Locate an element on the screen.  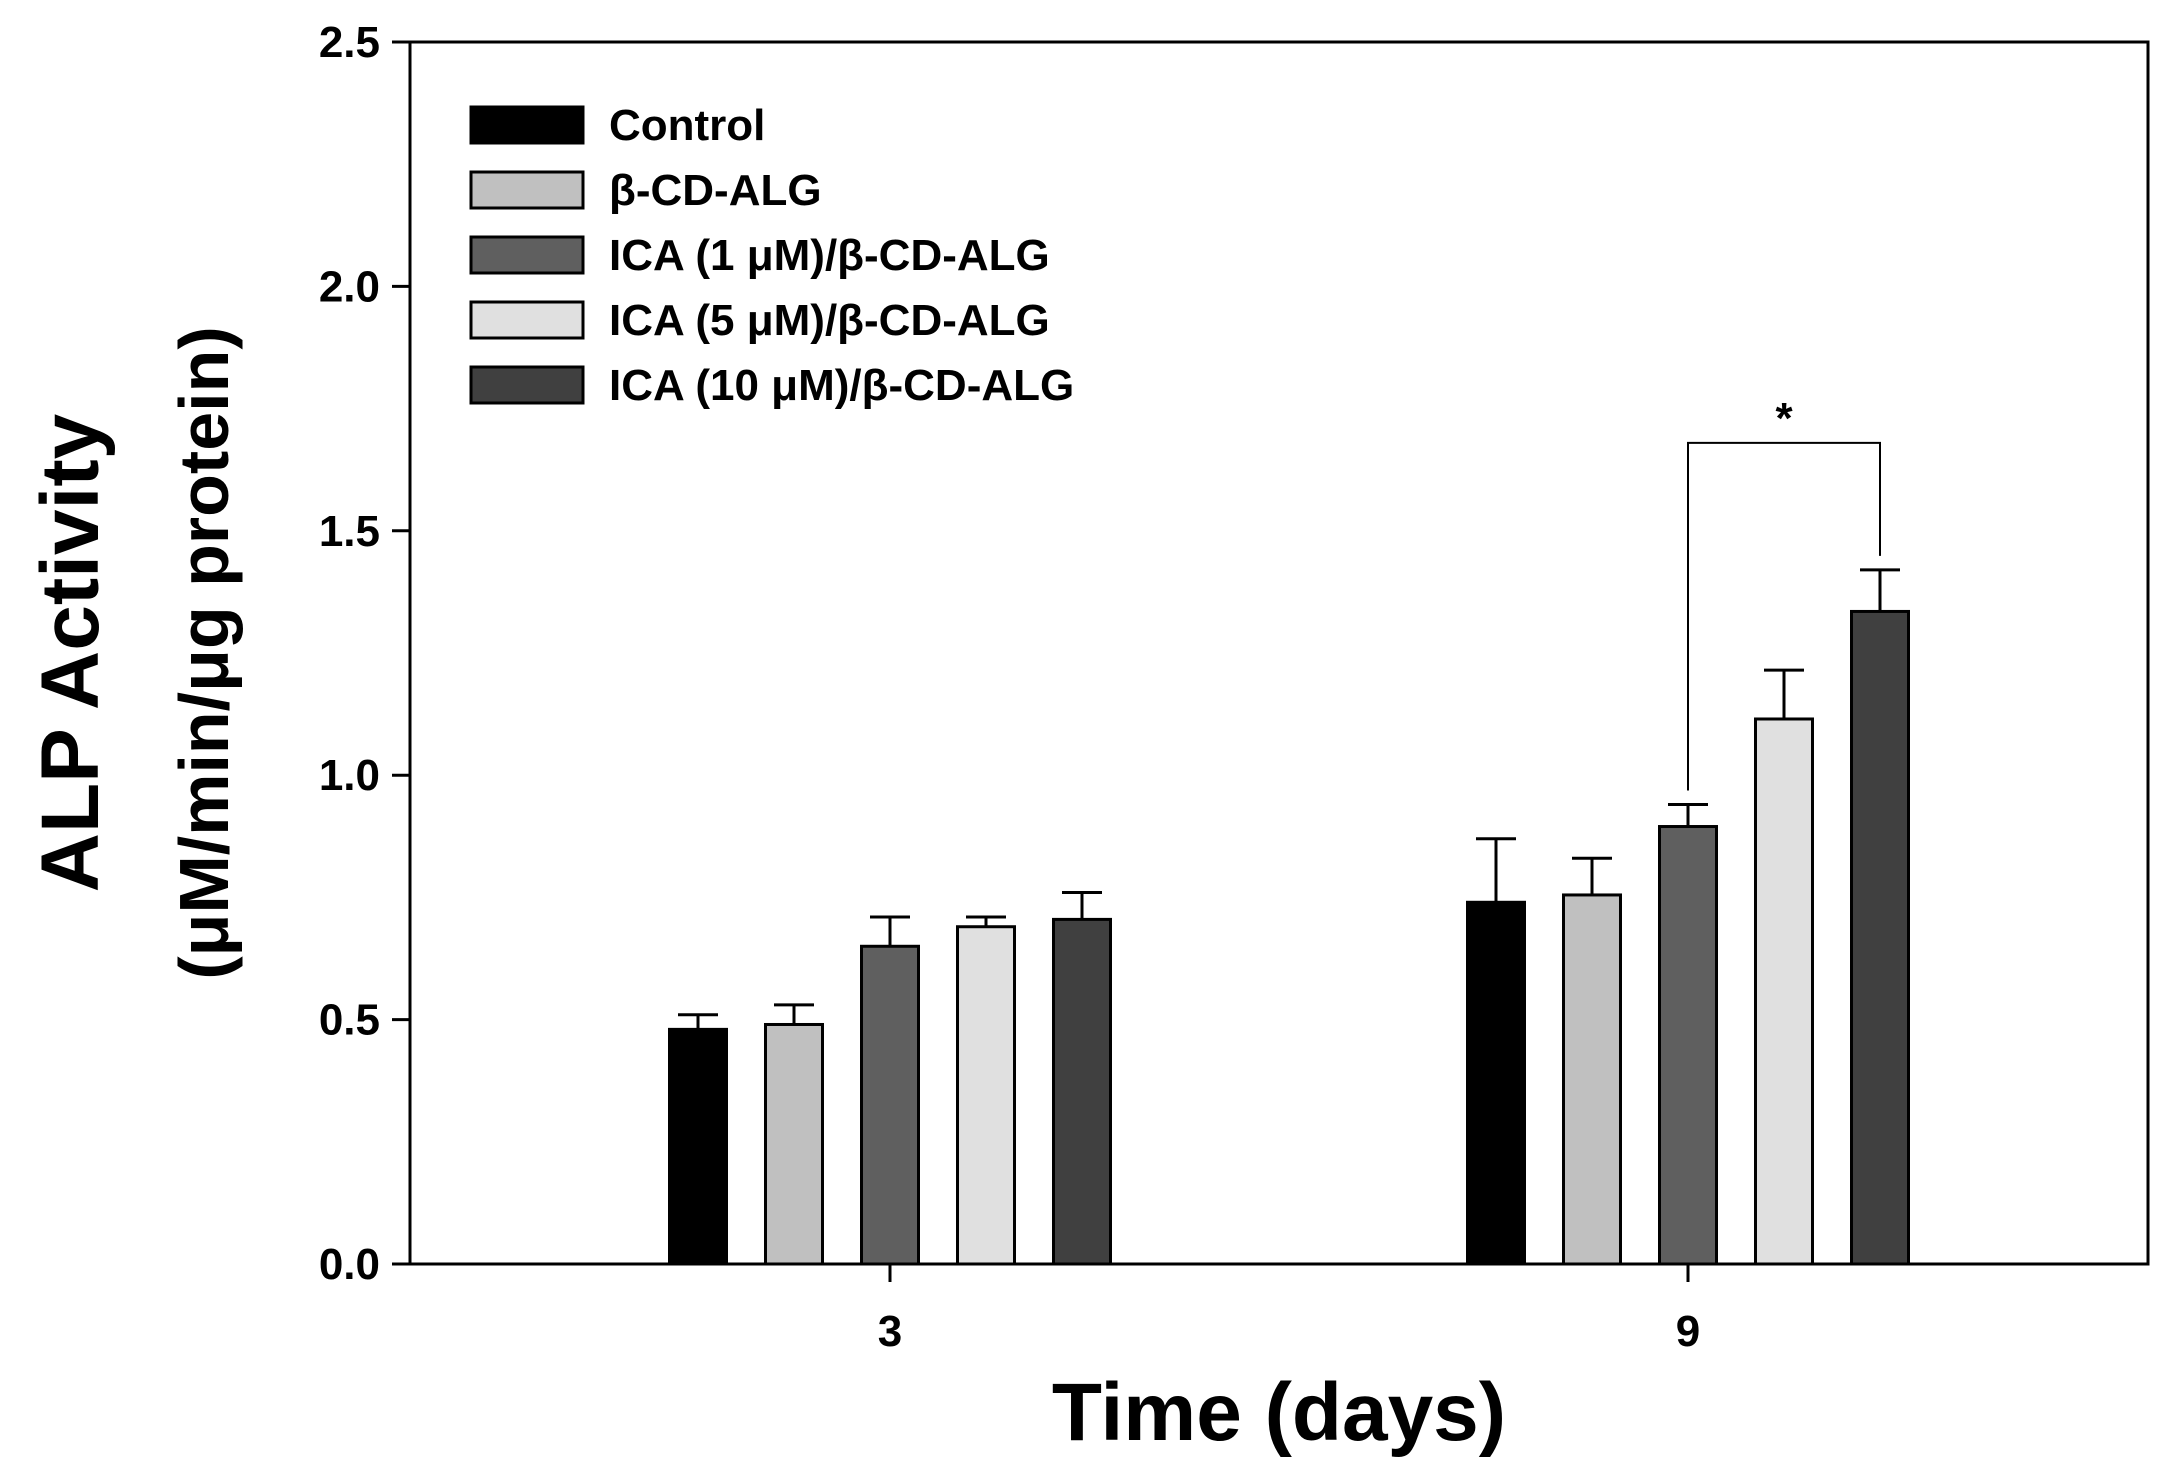
legend-label-3: ICA (5 μM)/β-CD-ALG is located at coordinates (829, 320).